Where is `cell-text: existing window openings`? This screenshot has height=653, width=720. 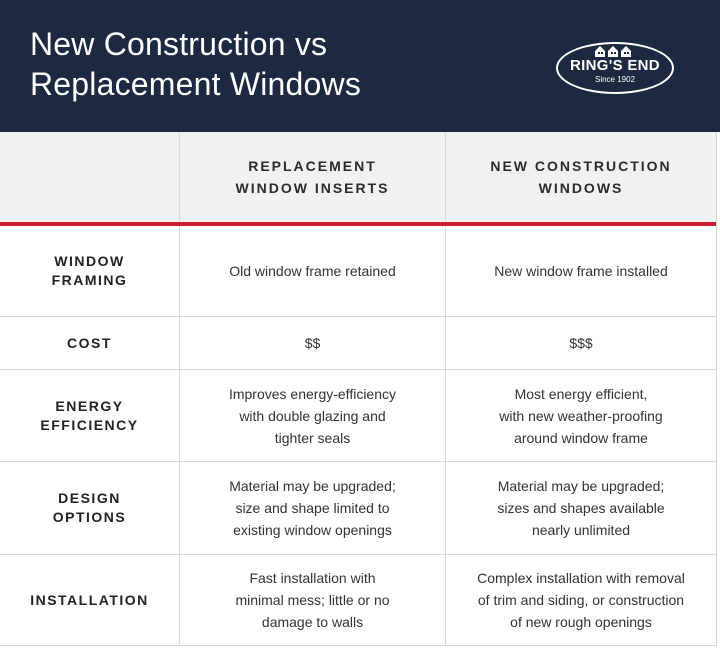 cell-text: existing window openings is located at coordinates (312, 530).